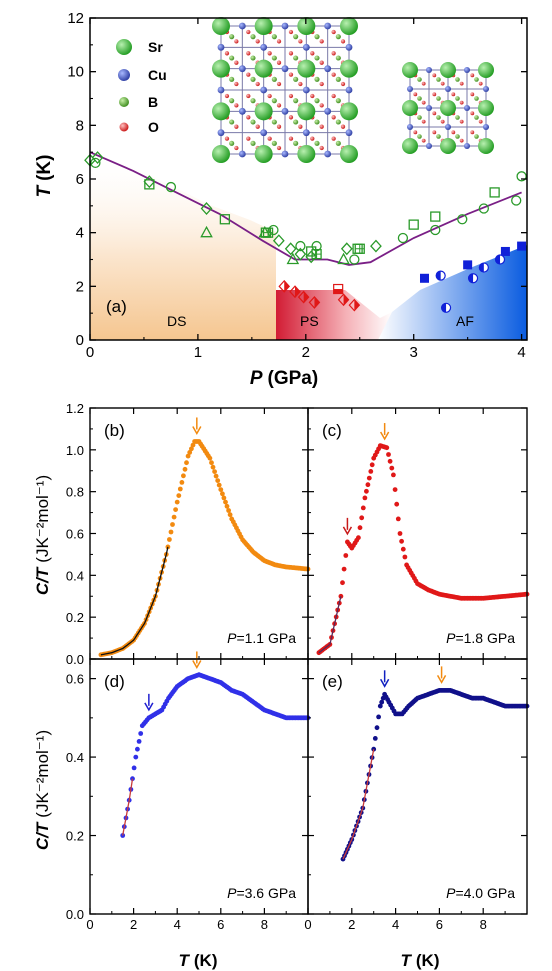 Image resolution: width=552 pixels, height=971 pixels. What do you see at coordinates (305, 232) in the screenshot?
I see `data-points` at bounding box center [305, 232].